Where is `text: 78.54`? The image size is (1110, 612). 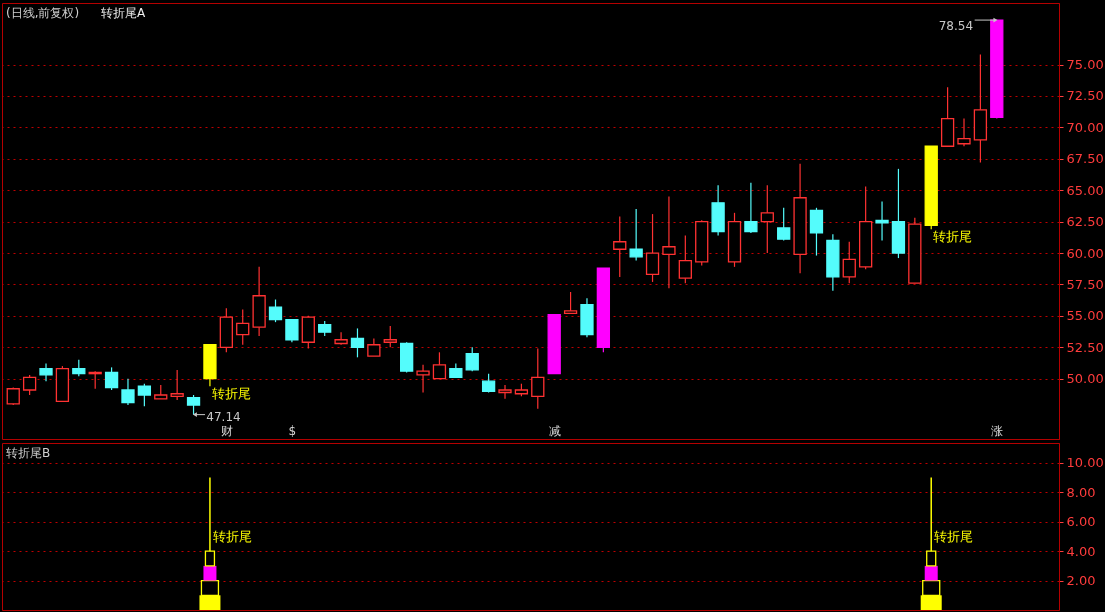
text: 78.54 is located at coordinates (956, 26).